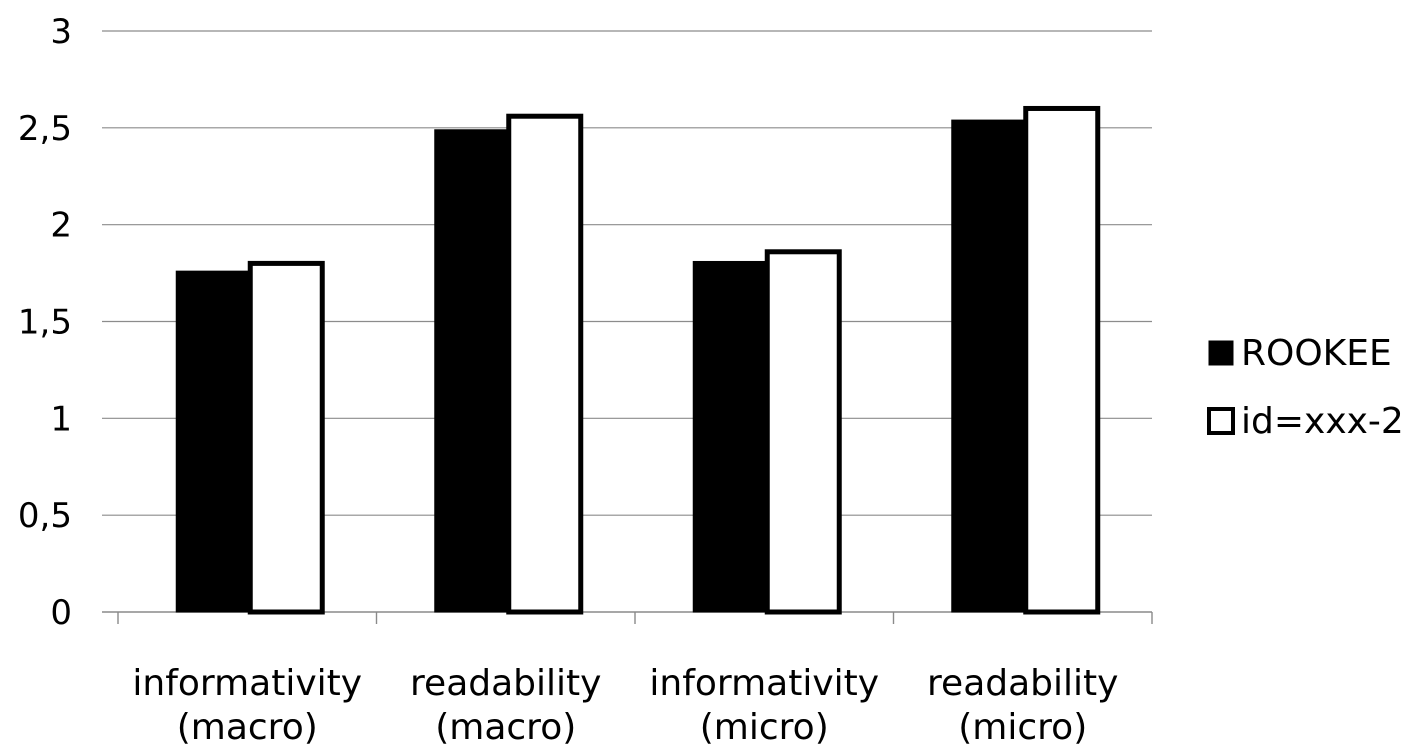 The height and width of the screenshot is (752, 1409). I want to click on legend-label: ROOKEE, so click(1316, 353).